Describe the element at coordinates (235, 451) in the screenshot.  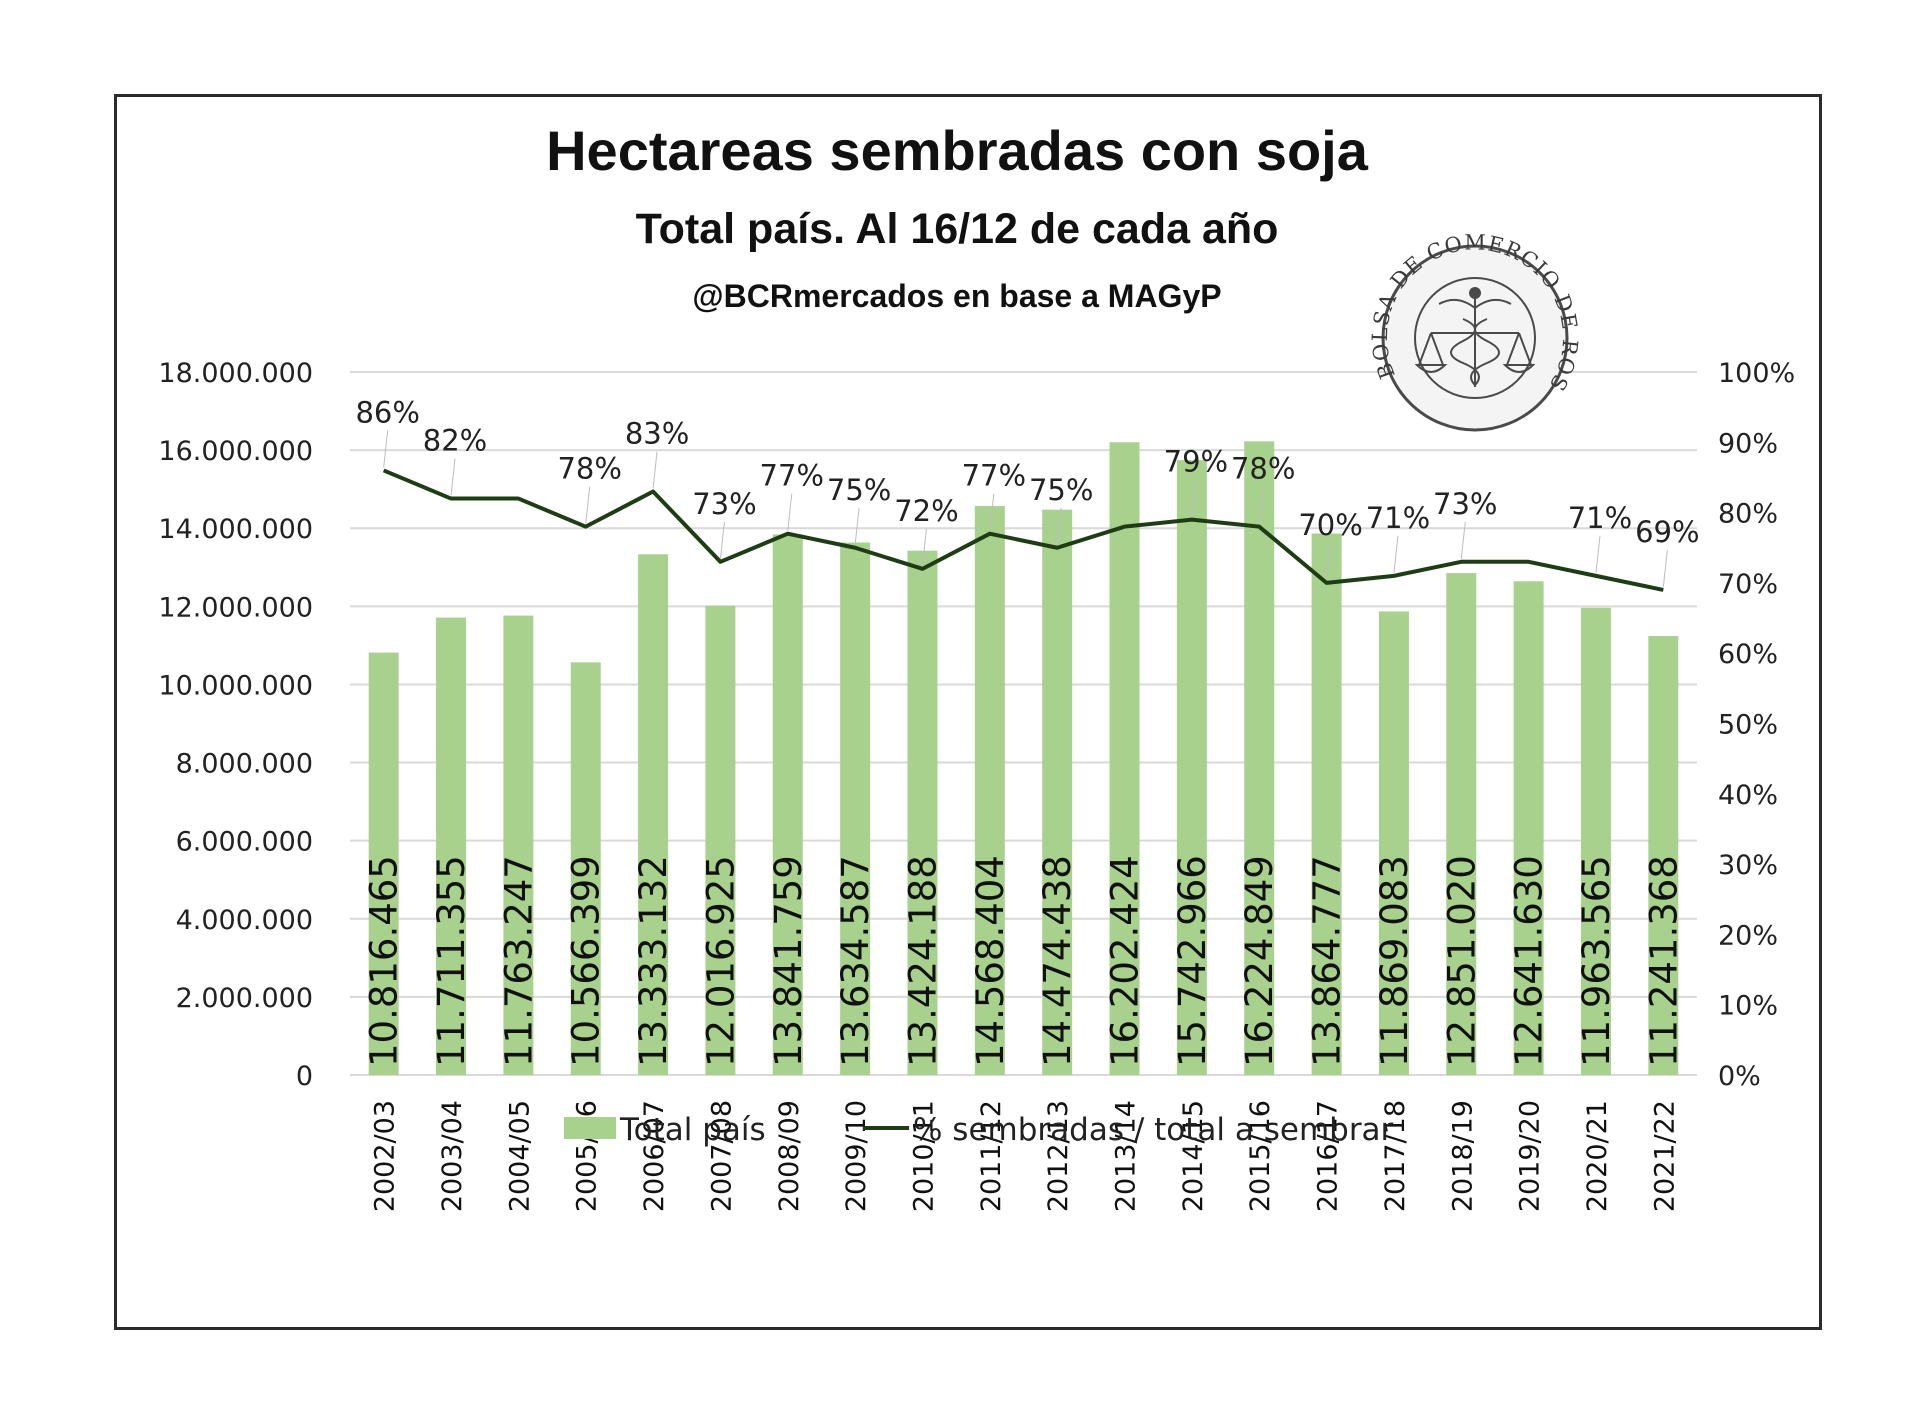
I see `y-left-tick-label: 16.000.000` at that location.